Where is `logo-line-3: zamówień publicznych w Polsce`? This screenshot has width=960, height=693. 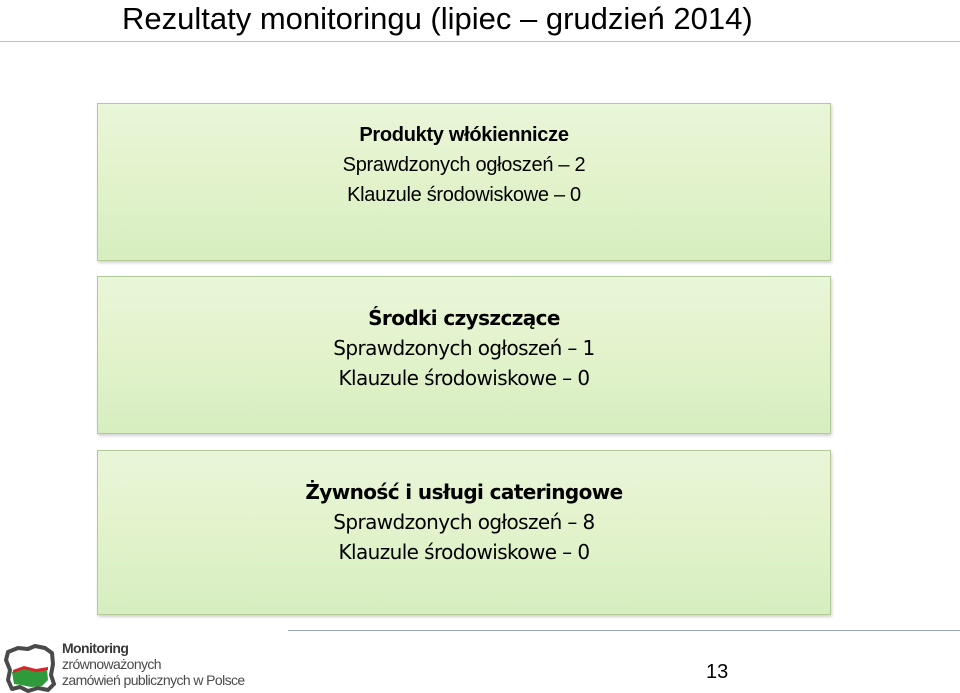
logo-line-3: zamówień publicznych w Polsce is located at coordinates (153, 680).